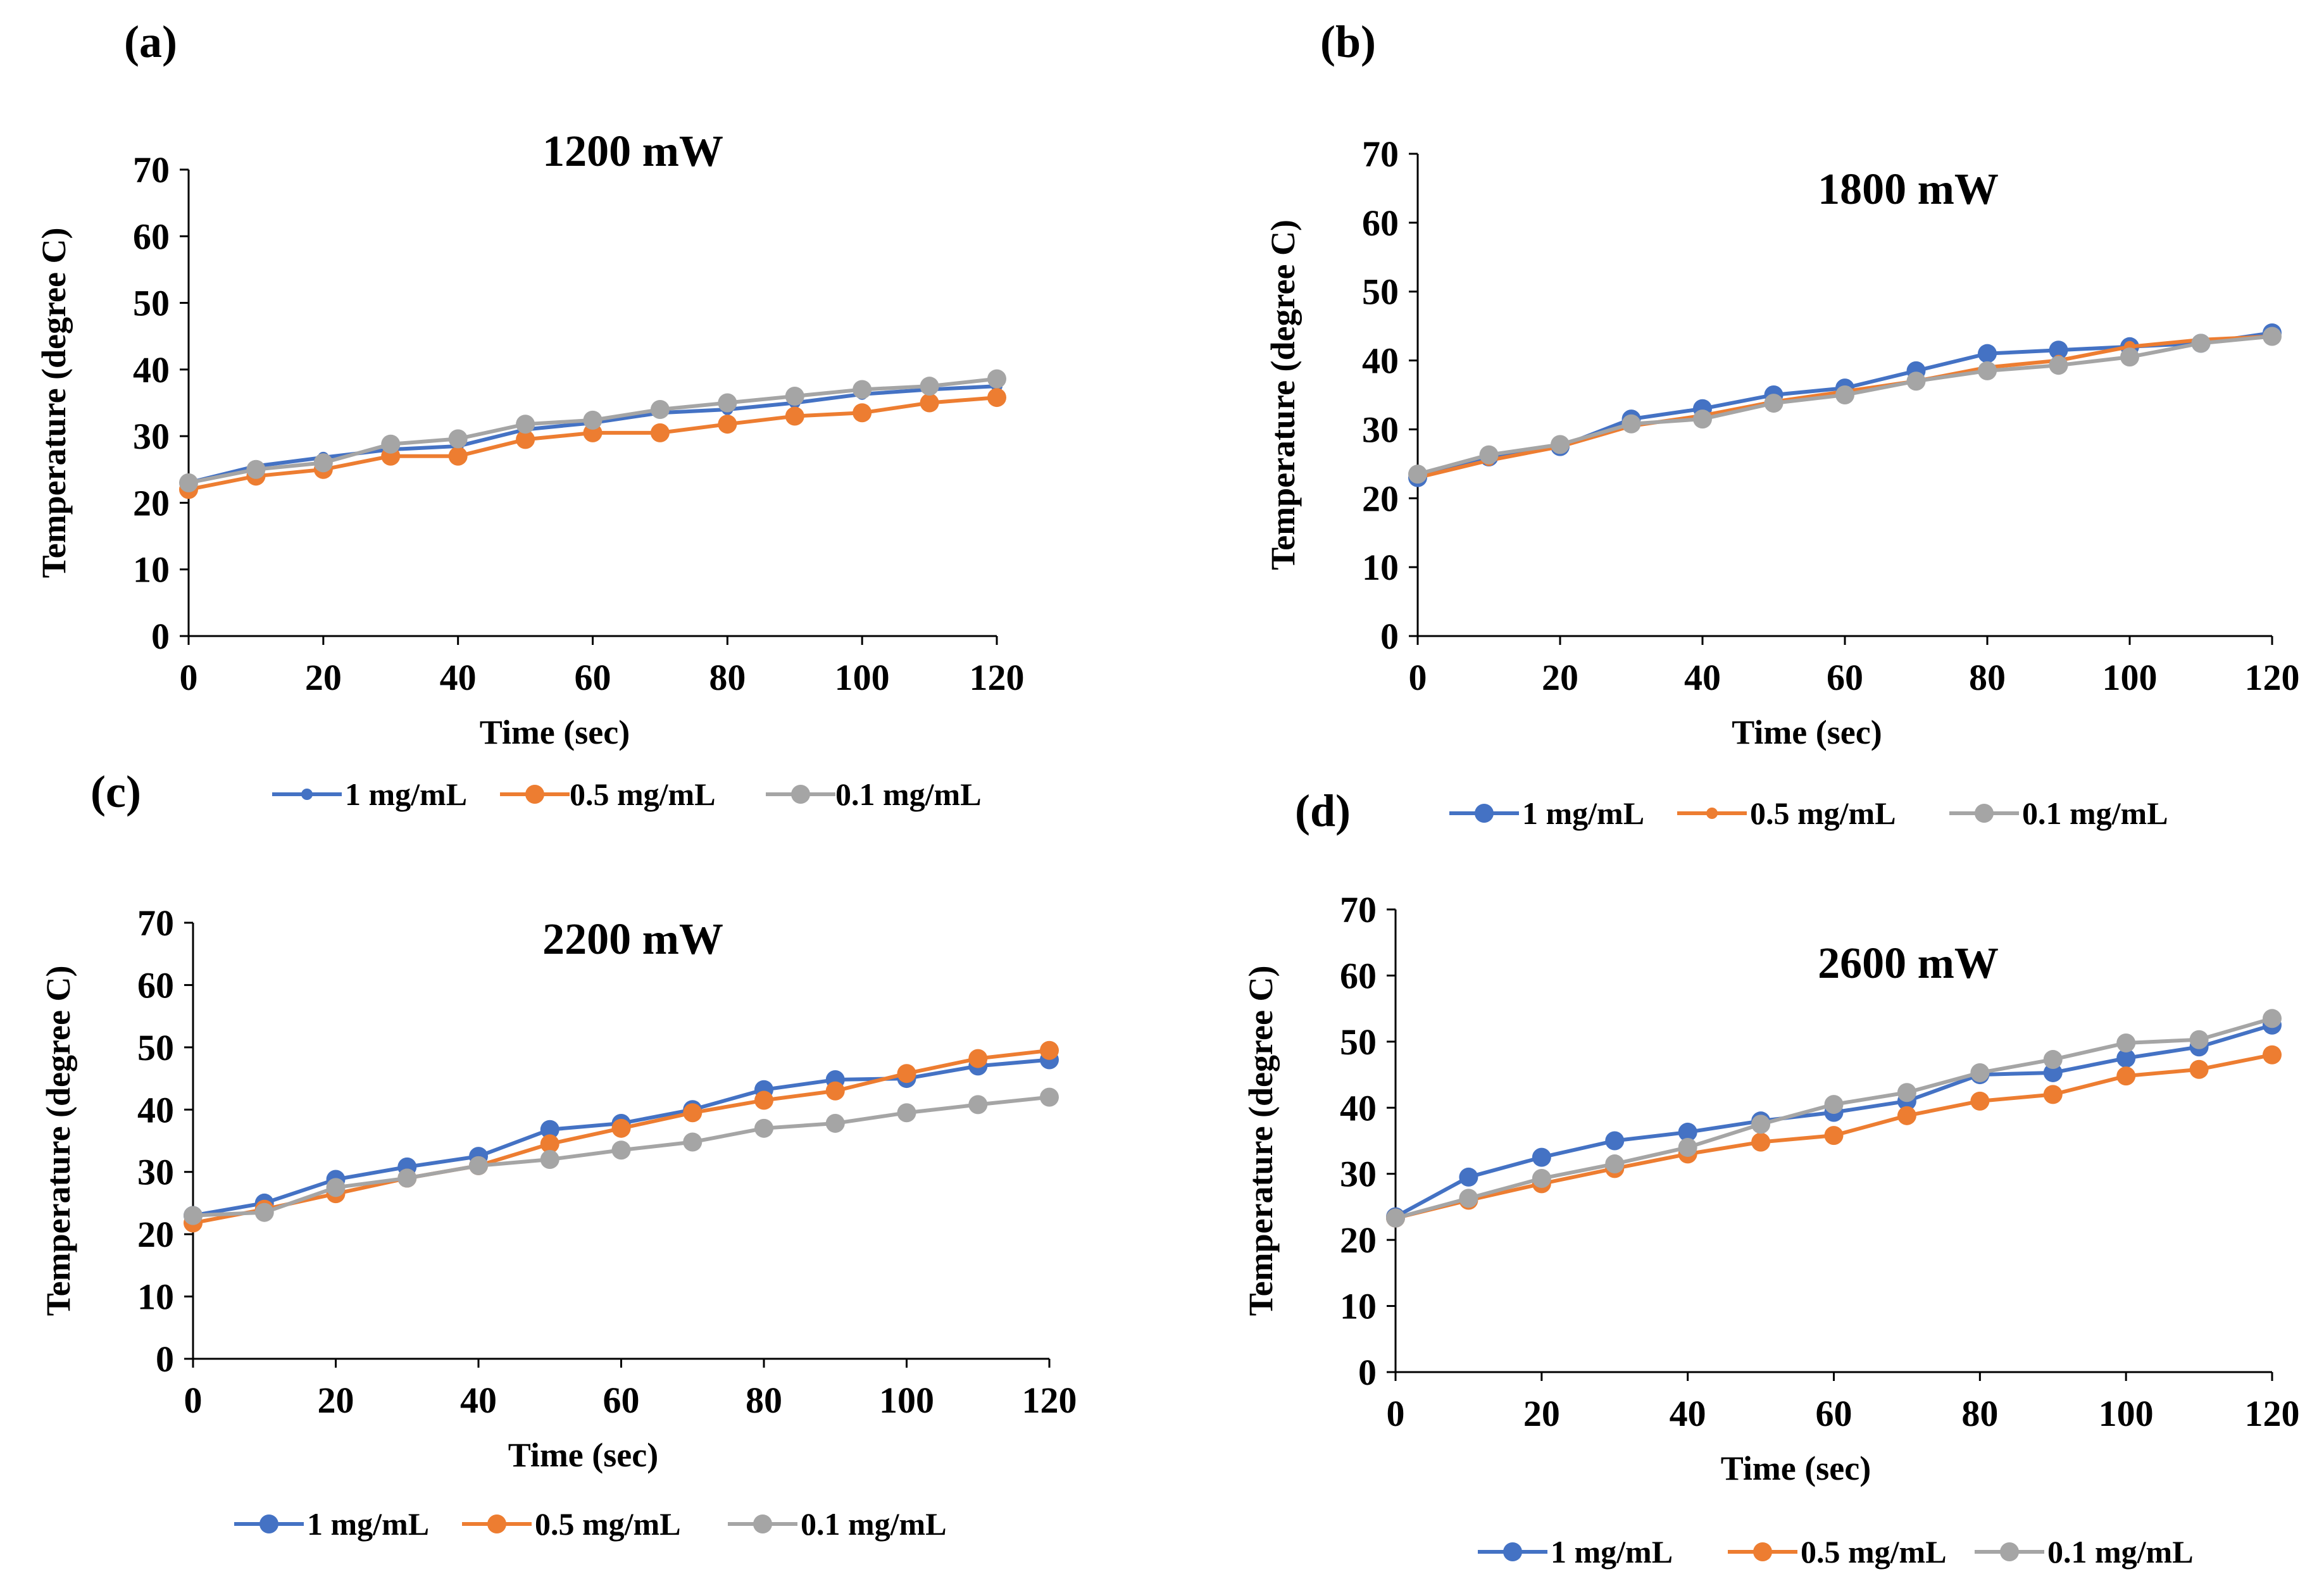 The width and height of the screenshot is (2324, 1586). I want to click on legend-label: 1 mg/mL, so click(368, 1524).